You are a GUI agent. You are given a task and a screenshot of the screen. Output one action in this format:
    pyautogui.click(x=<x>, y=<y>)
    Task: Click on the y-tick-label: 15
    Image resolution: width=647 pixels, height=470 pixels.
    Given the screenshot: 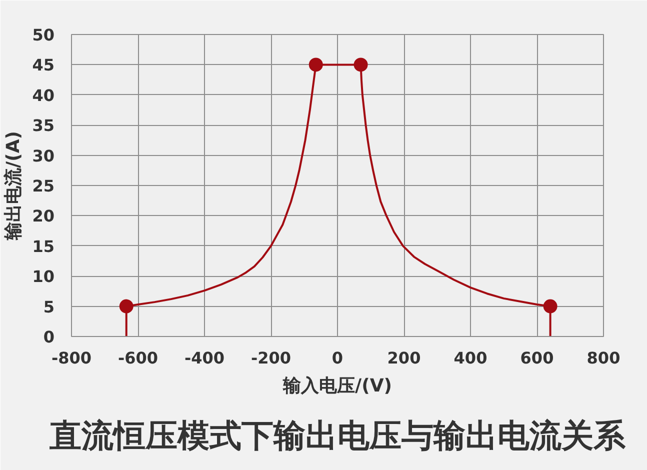 What is the action you would take?
    pyautogui.click(x=43, y=246)
    